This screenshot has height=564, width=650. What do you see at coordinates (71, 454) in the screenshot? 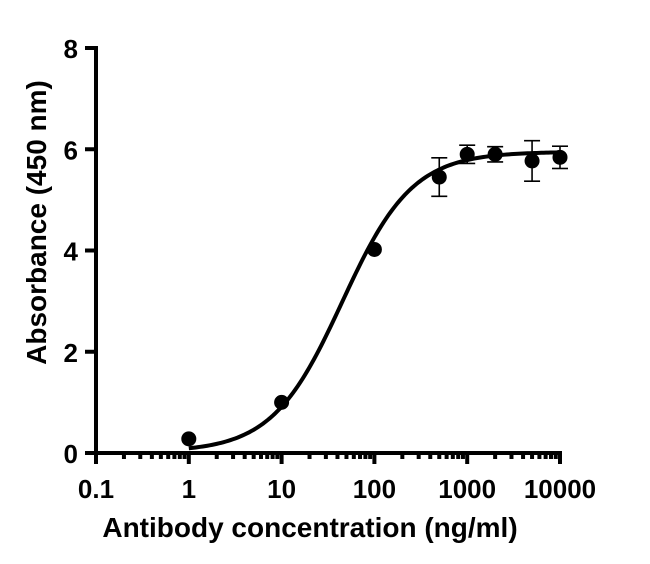
I see `y-tick-label: 0` at bounding box center [71, 454].